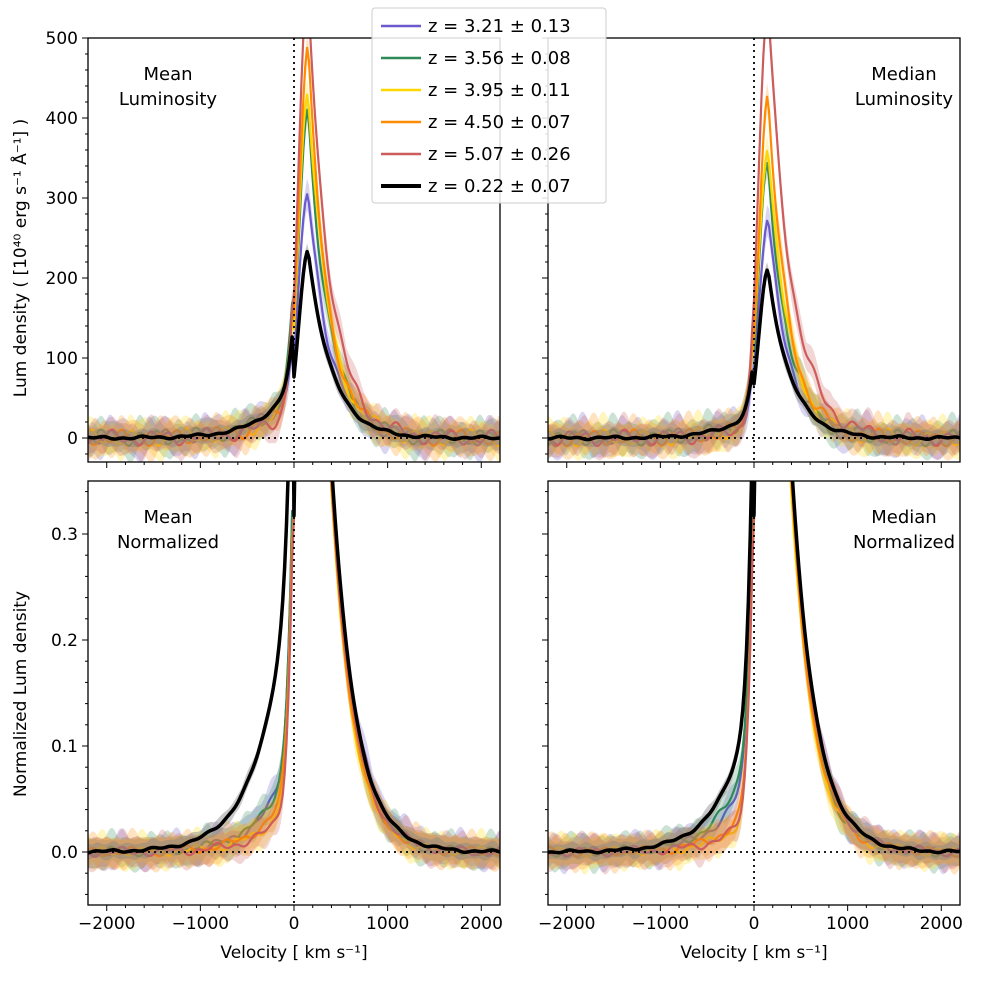  I want to click on y-tick-label: 0.2, so click(64, 641).